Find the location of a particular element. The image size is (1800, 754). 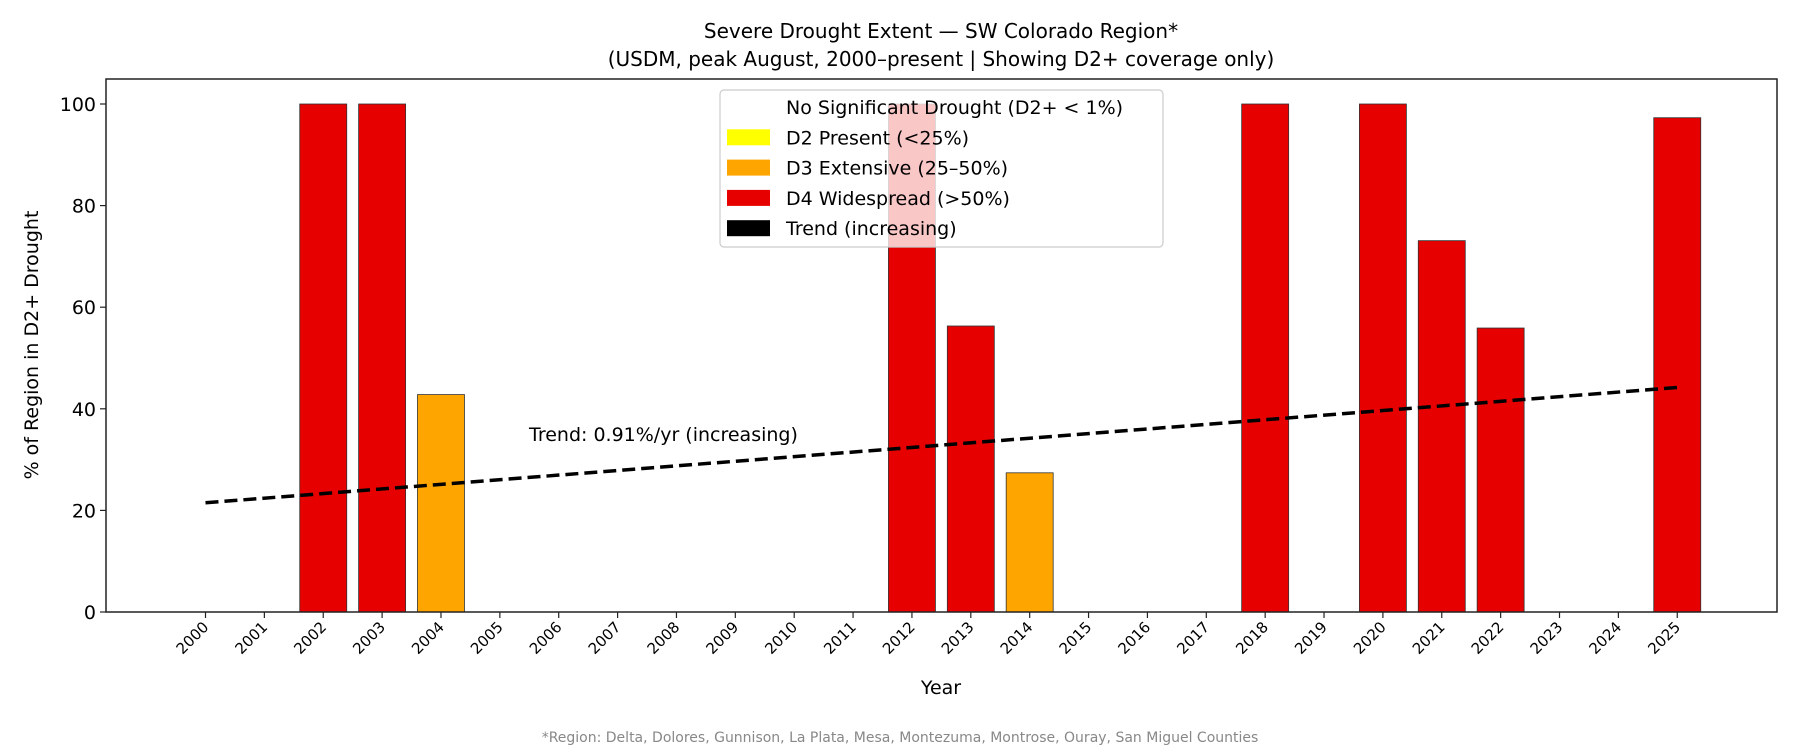

x-tick-label: 2022 is located at coordinates (1488, 638).